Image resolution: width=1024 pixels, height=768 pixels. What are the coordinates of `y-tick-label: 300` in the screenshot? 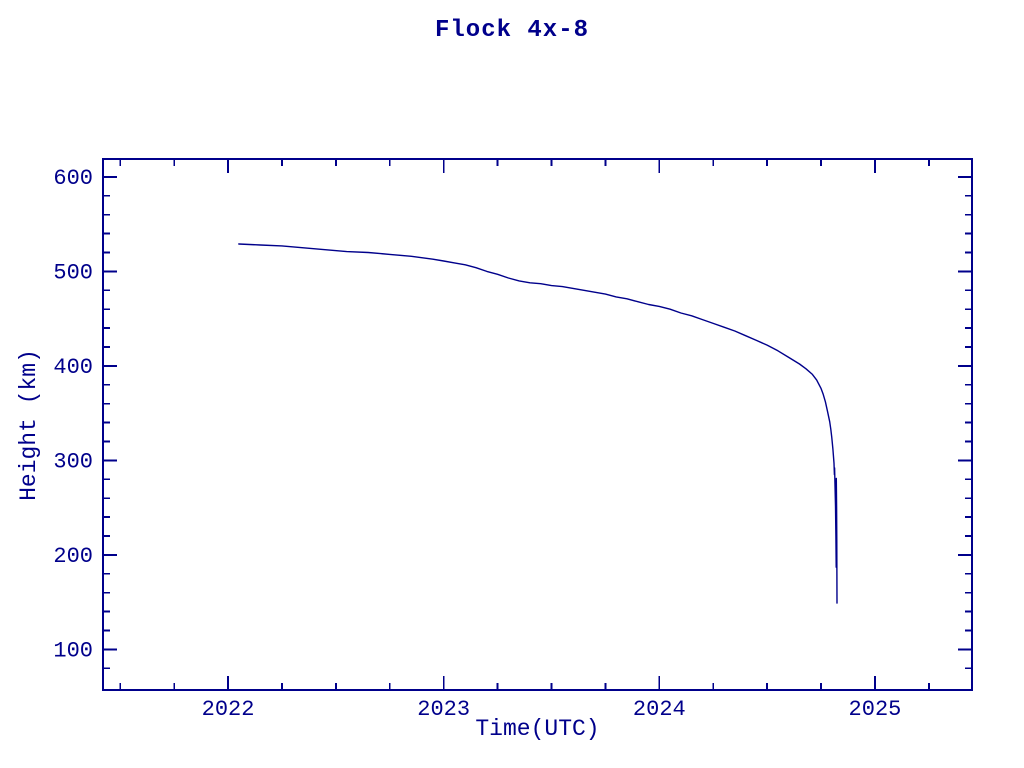 It's located at (73, 461).